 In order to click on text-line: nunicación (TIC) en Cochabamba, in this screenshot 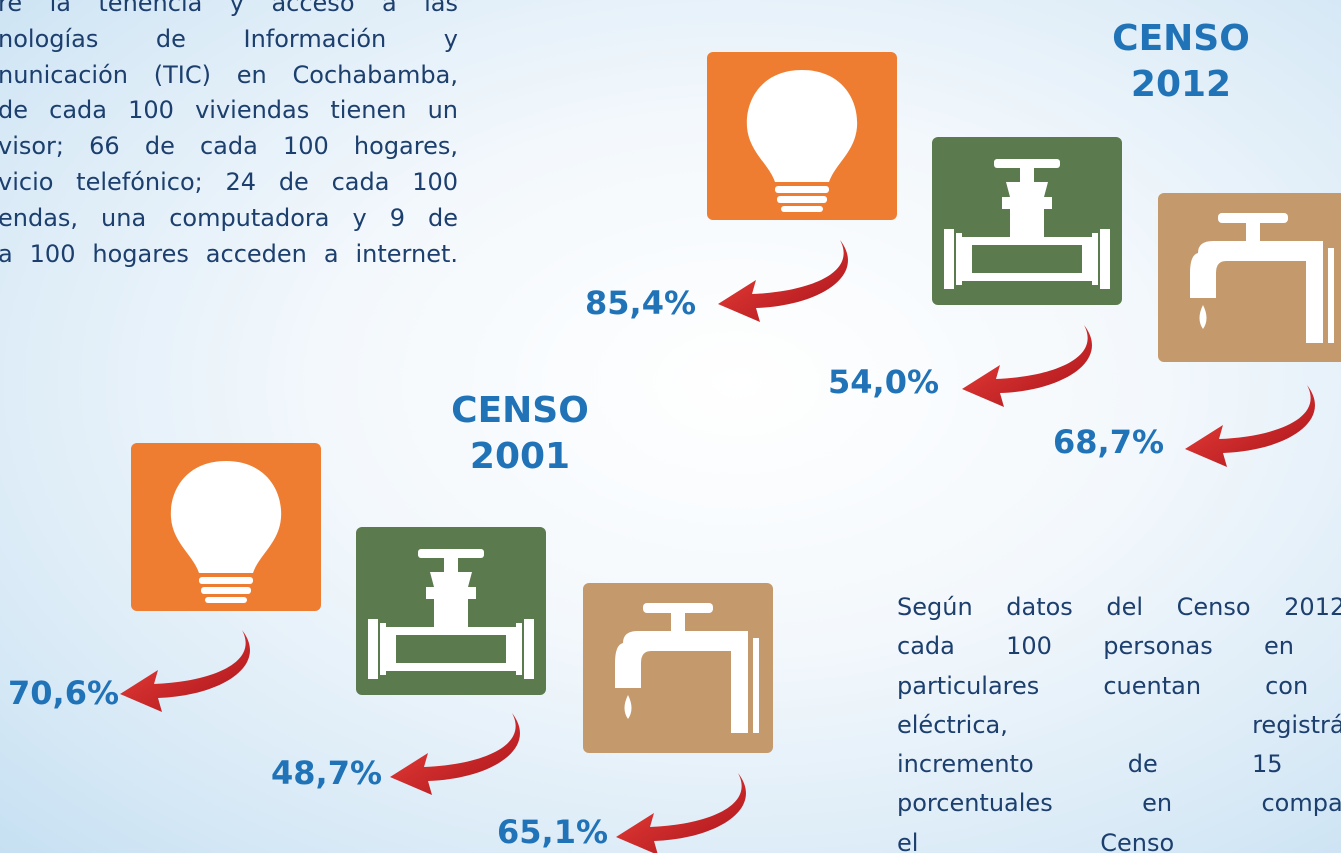, I will do `click(229, 74)`.